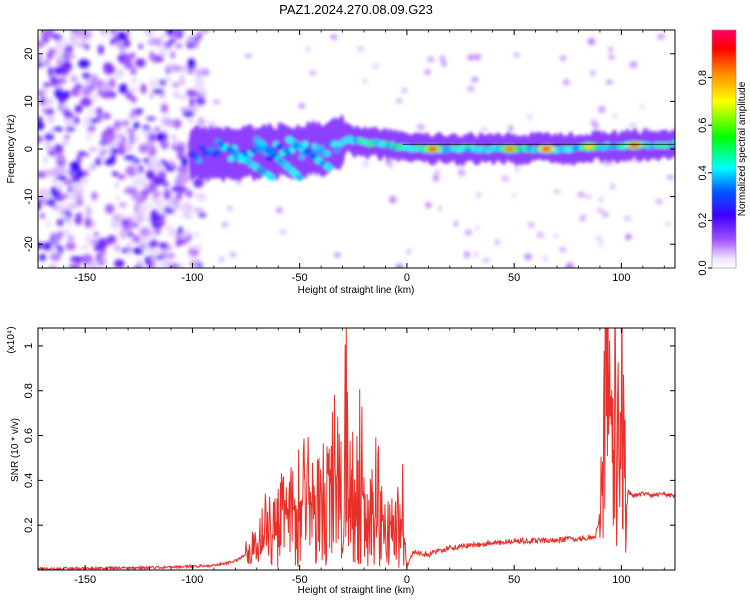  I want to click on streak-blob, so click(330, 168).